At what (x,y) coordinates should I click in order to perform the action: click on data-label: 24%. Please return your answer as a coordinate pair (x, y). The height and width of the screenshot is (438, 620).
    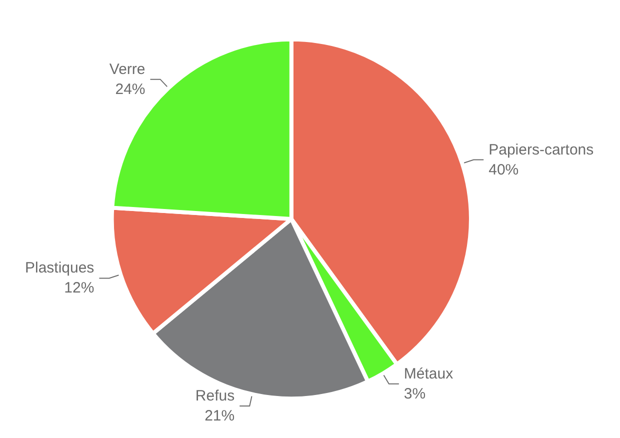
    Looking at the image, I should click on (130, 89).